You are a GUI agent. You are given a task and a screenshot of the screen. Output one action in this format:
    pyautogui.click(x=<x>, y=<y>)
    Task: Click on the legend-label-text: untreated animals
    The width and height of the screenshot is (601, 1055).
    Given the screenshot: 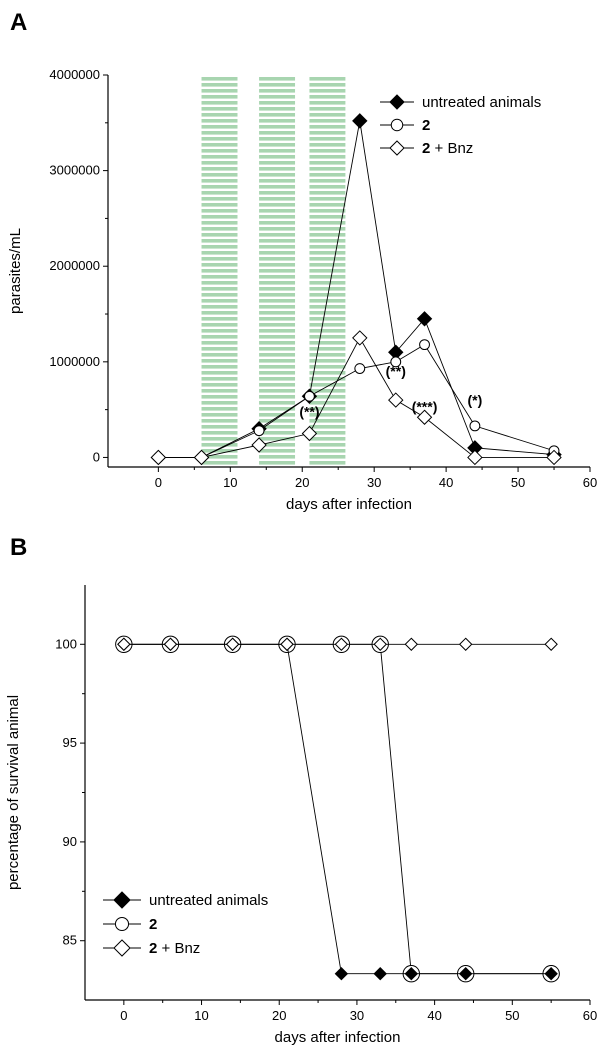 What is the action you would take?
    pyautogui.click(x=481, y=102)
    